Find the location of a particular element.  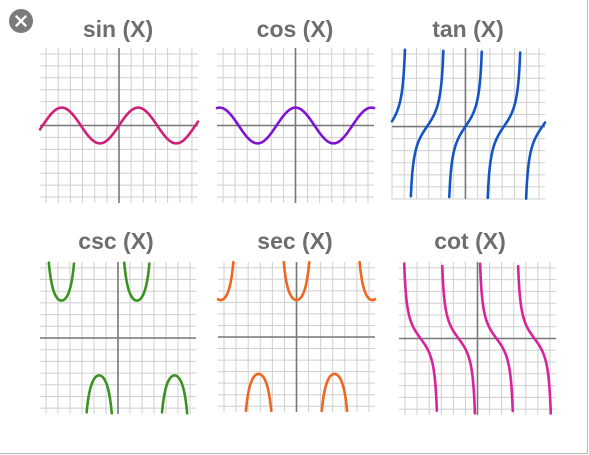

csc-curve is located at coordinates (118, 338).